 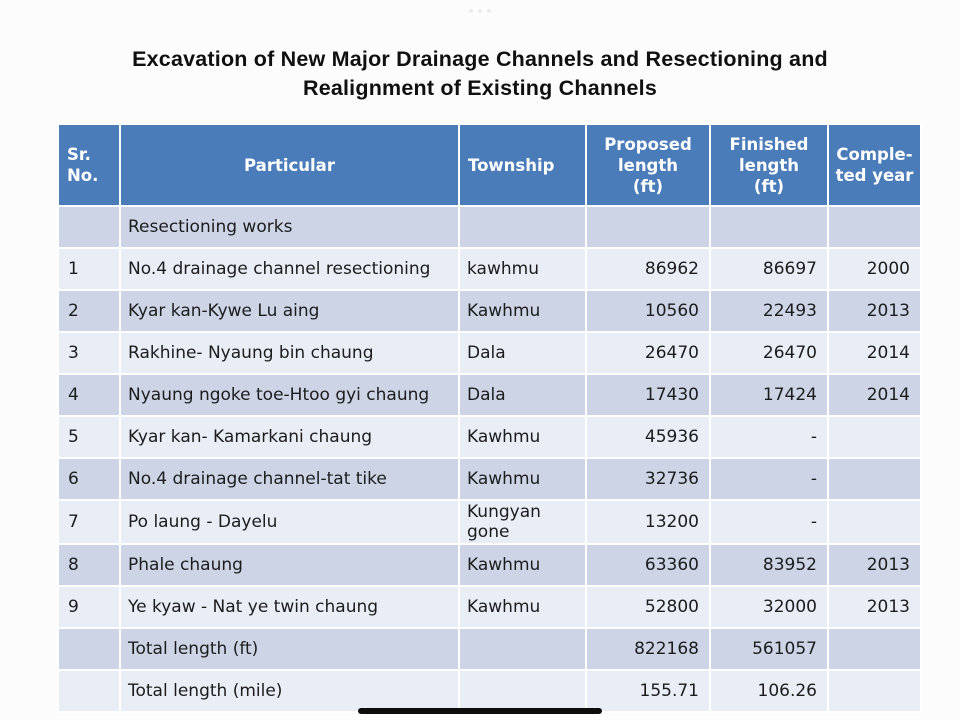 I want to click on cell-finished: 106.26, so click(x=769, y=691).